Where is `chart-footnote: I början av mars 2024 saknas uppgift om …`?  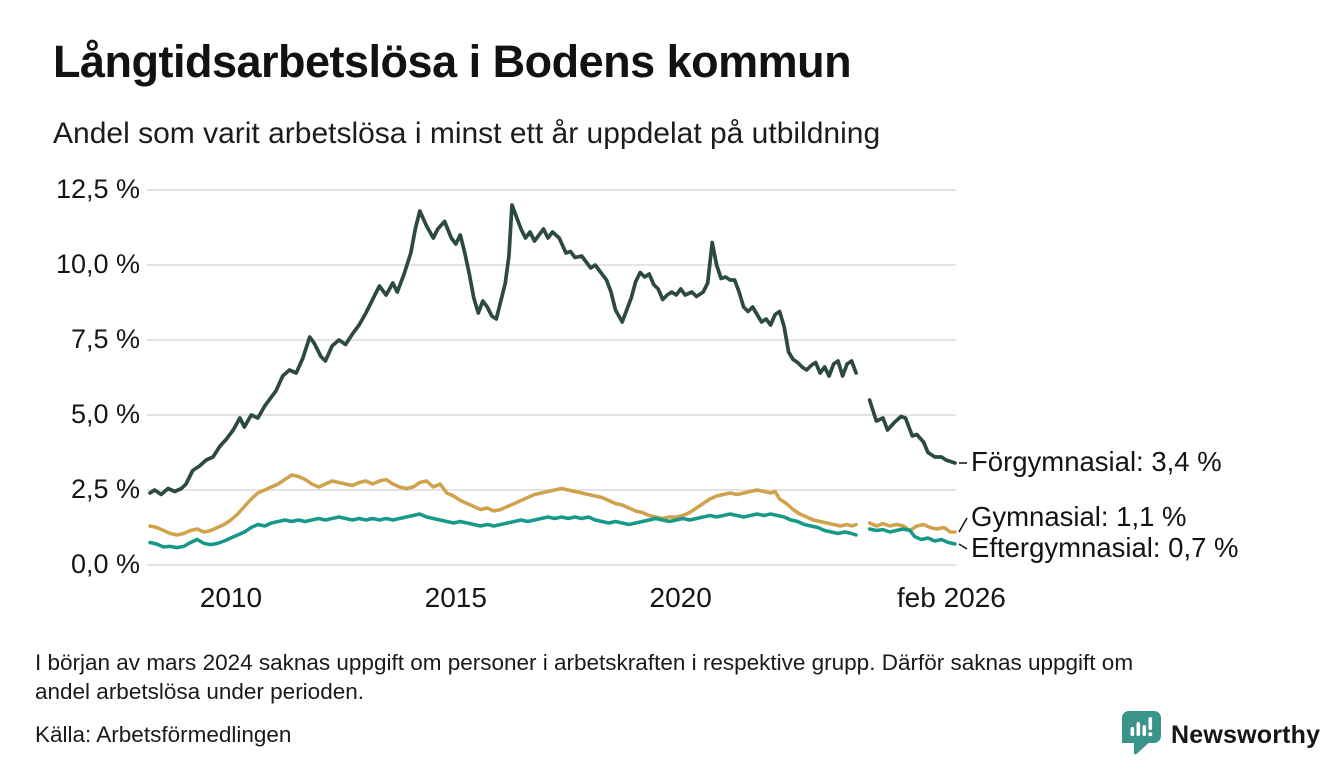 chart-footnote: I början av mars 2024 saknas uppgift om … is located at coordinates (584, 677).